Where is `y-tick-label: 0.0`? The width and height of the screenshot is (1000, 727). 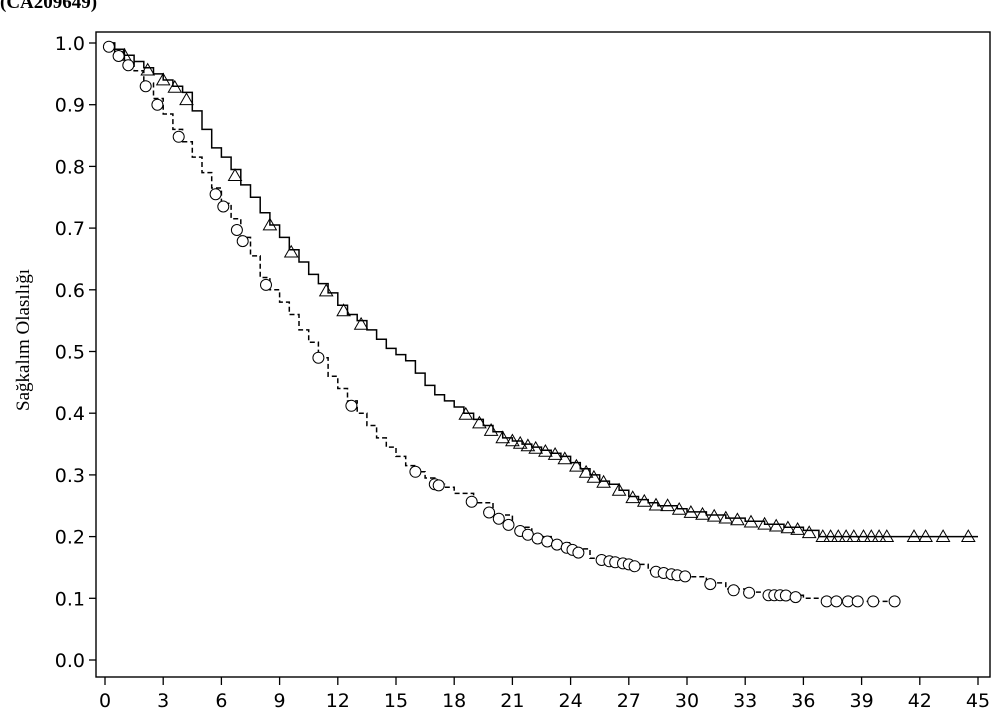 y-tick-label: 0.0 is located at coordinates (70, 661).